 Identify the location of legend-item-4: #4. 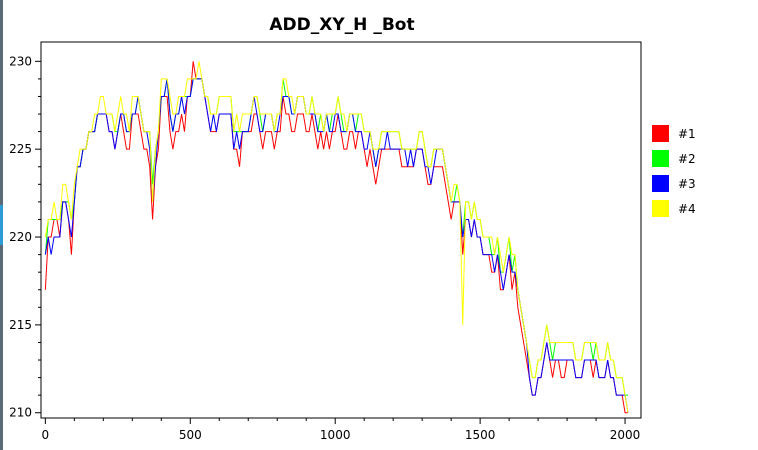
(674, 208).